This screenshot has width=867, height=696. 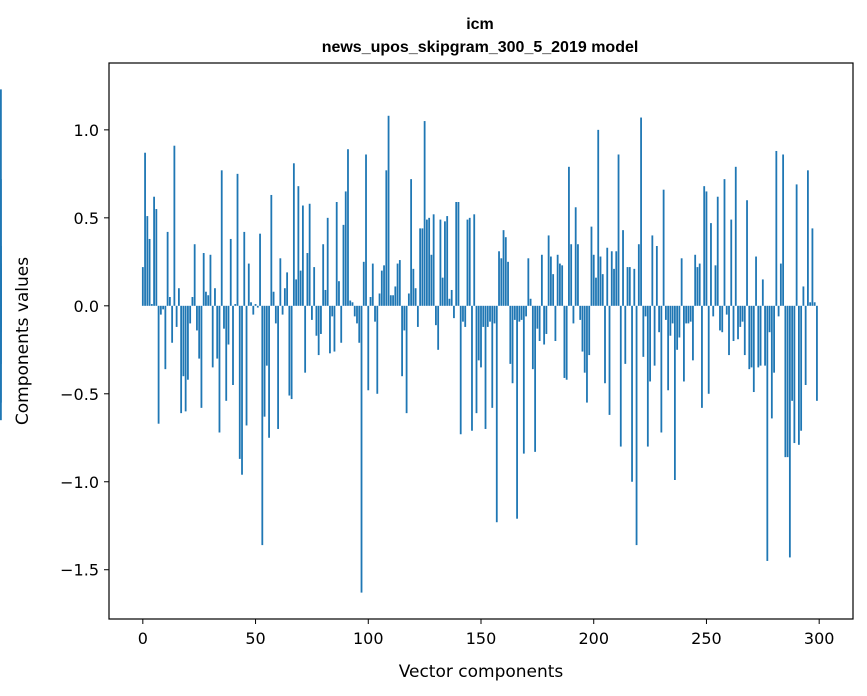 I want to click on y-tick-label: 0.0, so click(x=86, y=306).